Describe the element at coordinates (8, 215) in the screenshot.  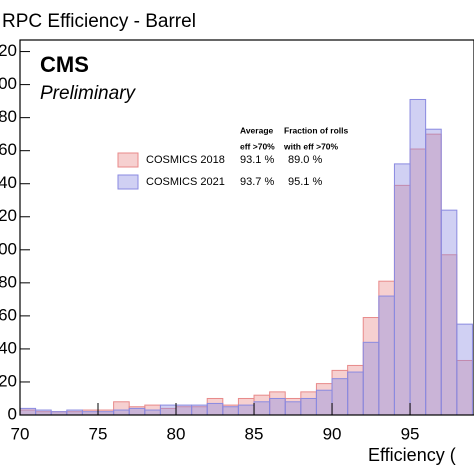
I see `y-tick-label: 120` at that location.